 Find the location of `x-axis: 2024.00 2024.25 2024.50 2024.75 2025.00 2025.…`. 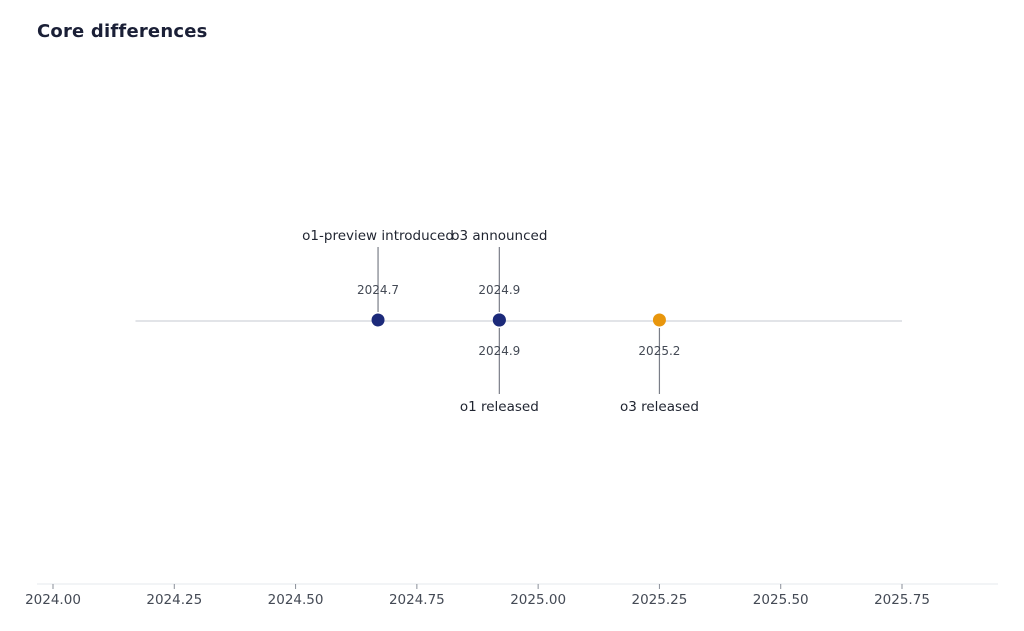

x-axis: 2024.00 2024.25 2024.50 2024.75 2025.00 2025.… is located at coordinates (511, 595).